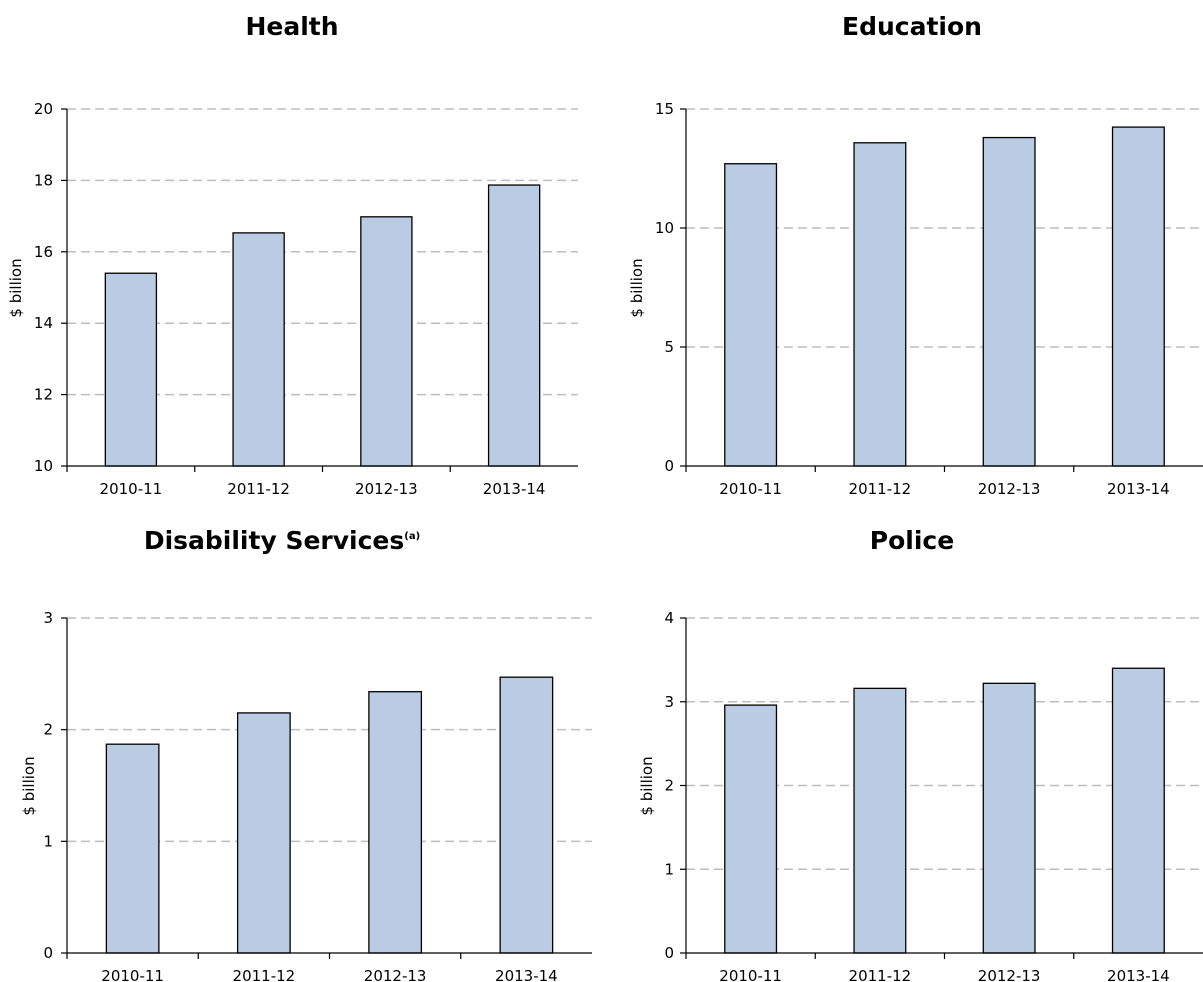 The image size is (1203, 982). Describe the element at coordinates (912, 26) in the screenshot. I see `chart-title: Education` at that location.